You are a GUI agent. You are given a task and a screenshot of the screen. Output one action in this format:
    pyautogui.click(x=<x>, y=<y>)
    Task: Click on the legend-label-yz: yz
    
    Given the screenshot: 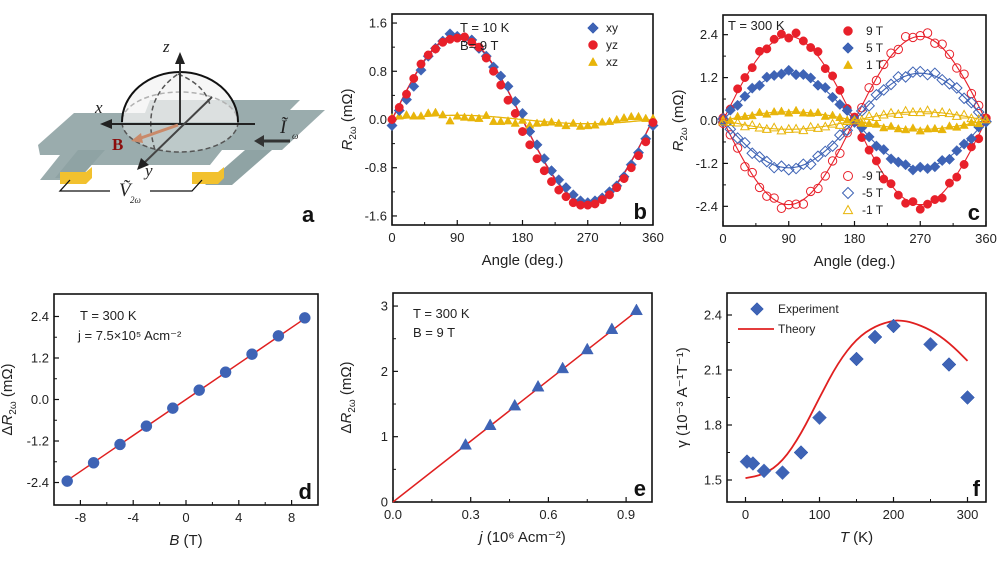 What is the action you would take?
    pyautogui.click(x=612, y=45)
    